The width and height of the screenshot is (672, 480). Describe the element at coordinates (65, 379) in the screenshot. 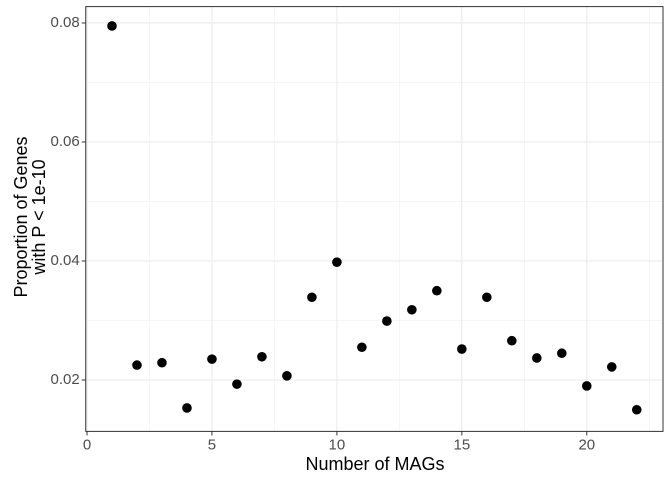

I see `y-tick-label: 0.02` at that location.